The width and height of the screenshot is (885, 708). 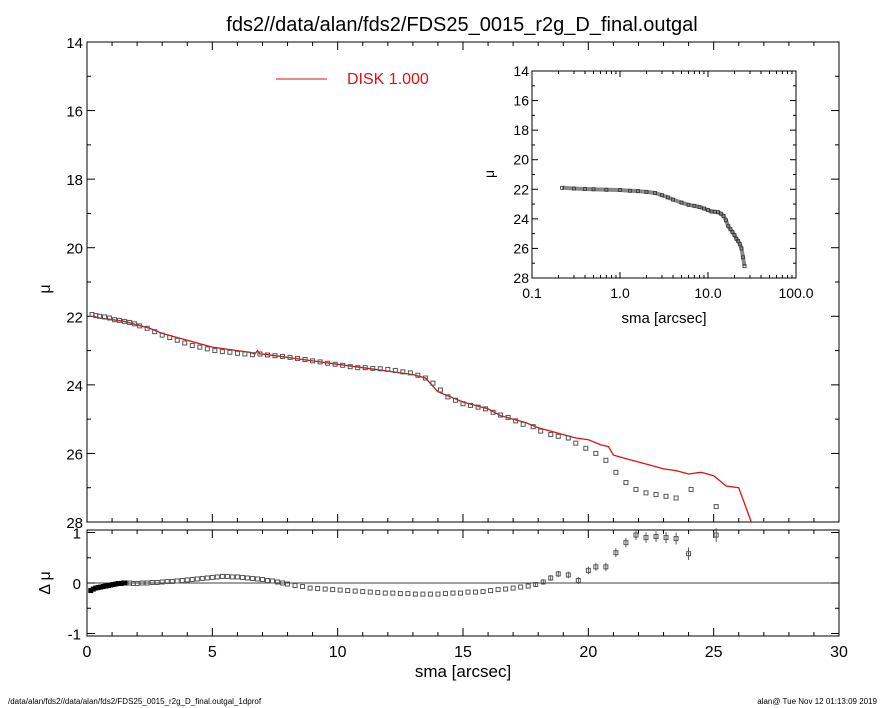 What do you see at coordinates (74, 317) in the screenshot?
I see `main-y-tick-label: 22` at bounding box center [74, 317].